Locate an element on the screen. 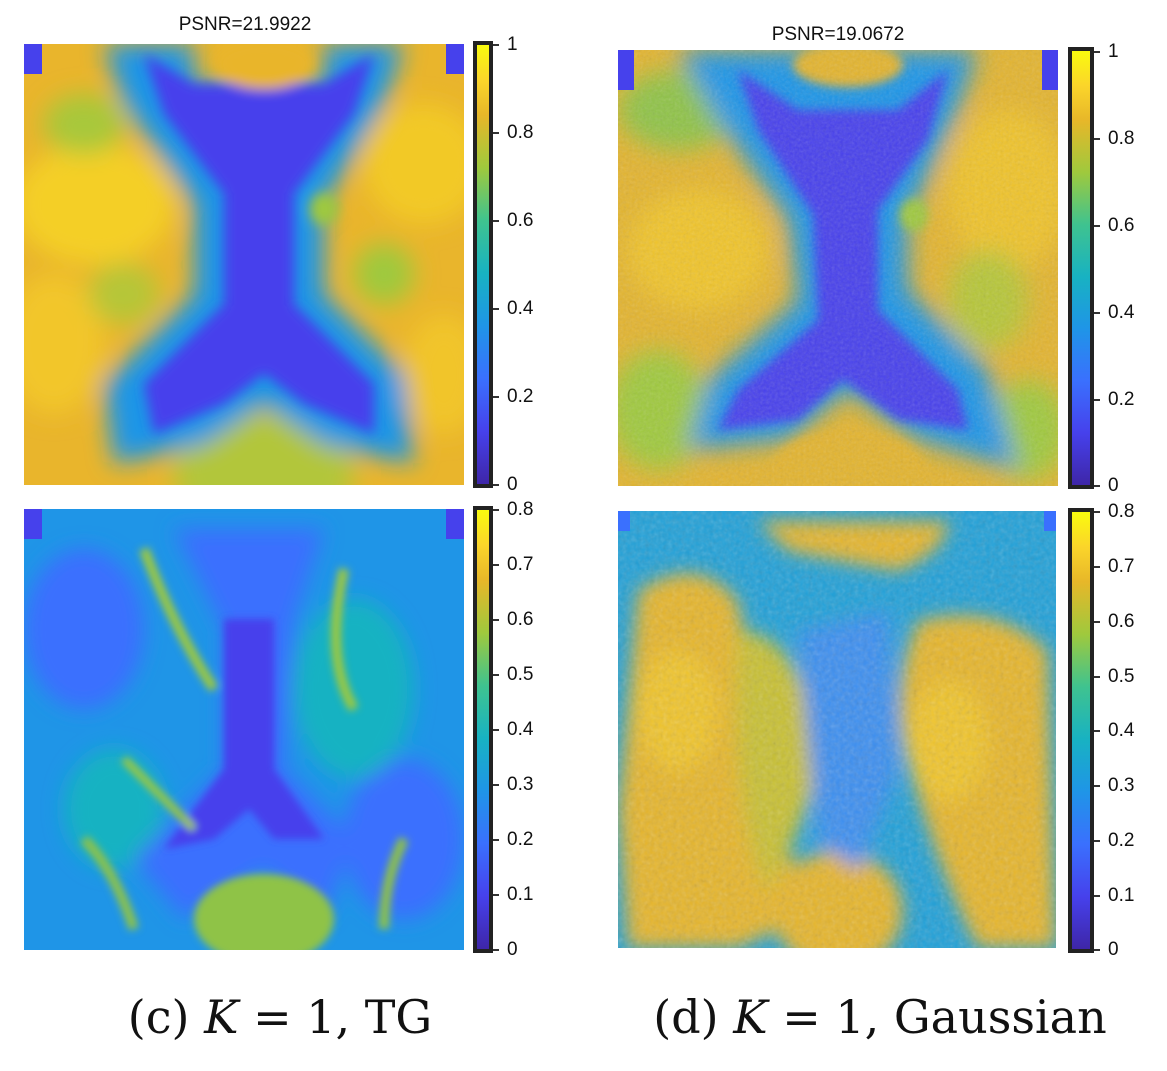 This screenshot has width=1167, height=1071. caption-label: (c) is located at coordinates (158, 1017).